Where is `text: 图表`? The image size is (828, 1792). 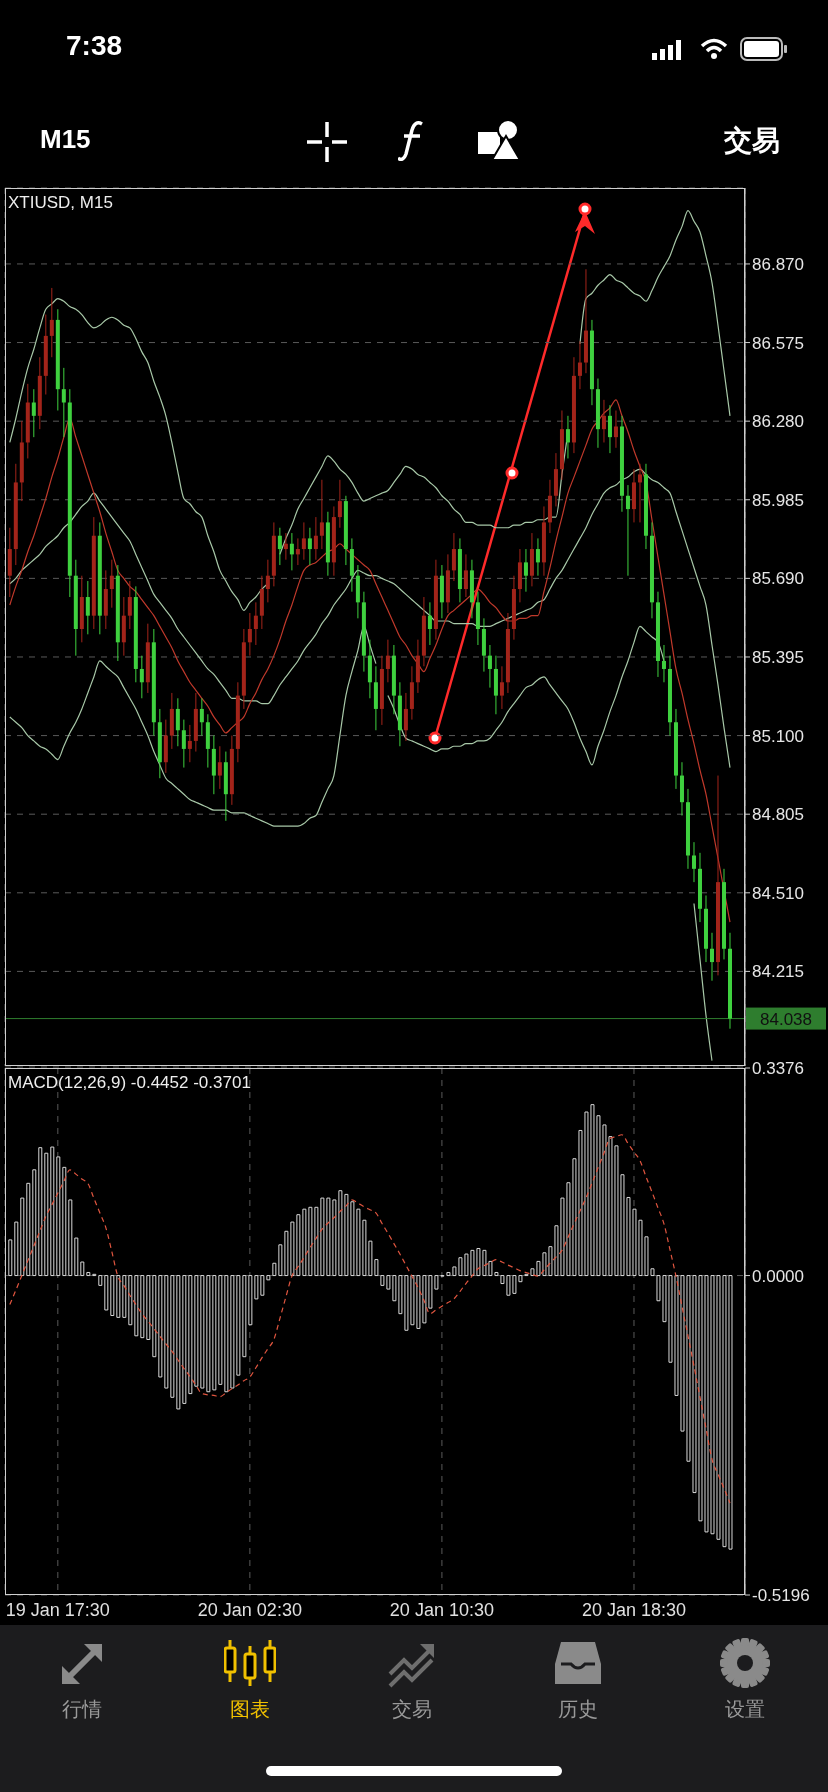 text: 图表 is located at coordinates (250, 1709).